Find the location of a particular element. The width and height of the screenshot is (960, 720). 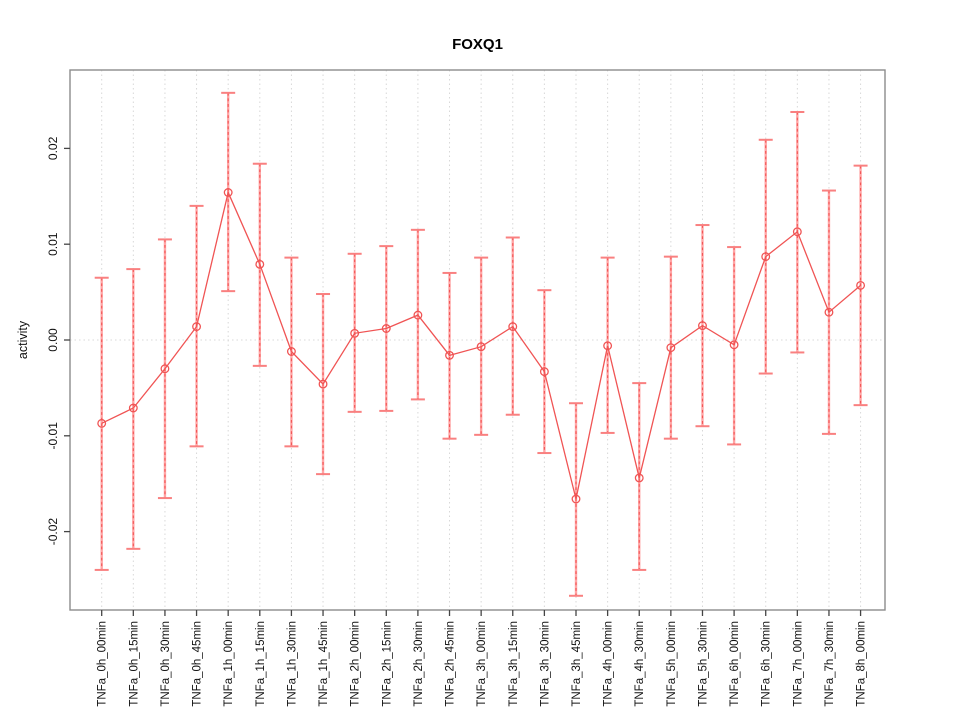

x-tick-label: TNFa_6h_00min is located at coordinates (735, 664).